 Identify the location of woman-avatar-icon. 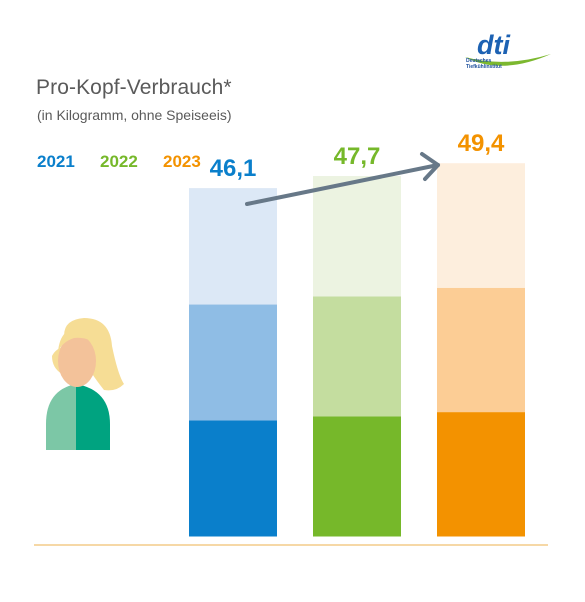
(85, 384).